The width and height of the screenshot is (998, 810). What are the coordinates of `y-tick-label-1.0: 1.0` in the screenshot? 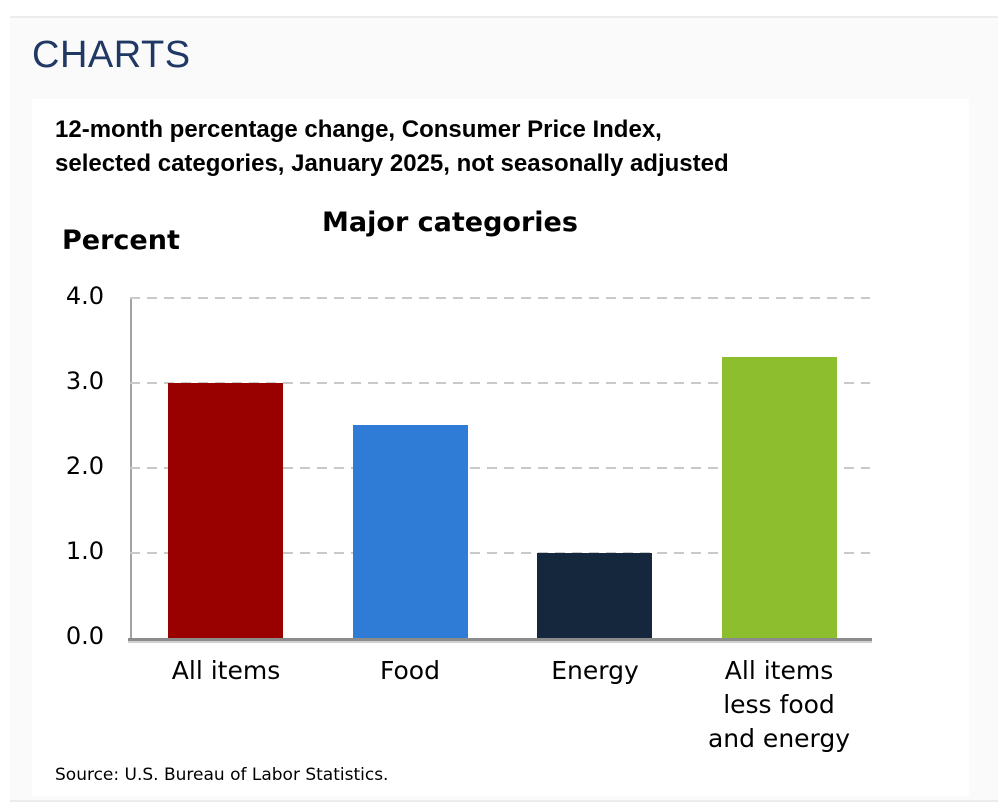 It's located at (84, 551).